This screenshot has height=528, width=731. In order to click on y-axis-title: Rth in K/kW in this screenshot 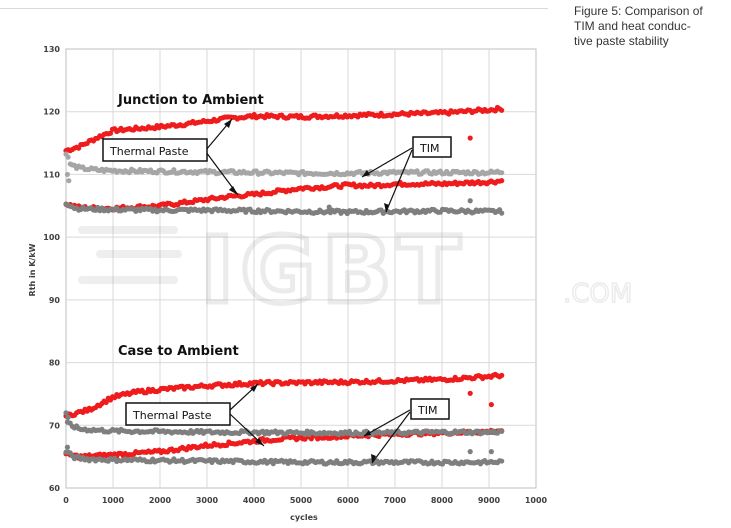, I will do `click(32, 269)`.